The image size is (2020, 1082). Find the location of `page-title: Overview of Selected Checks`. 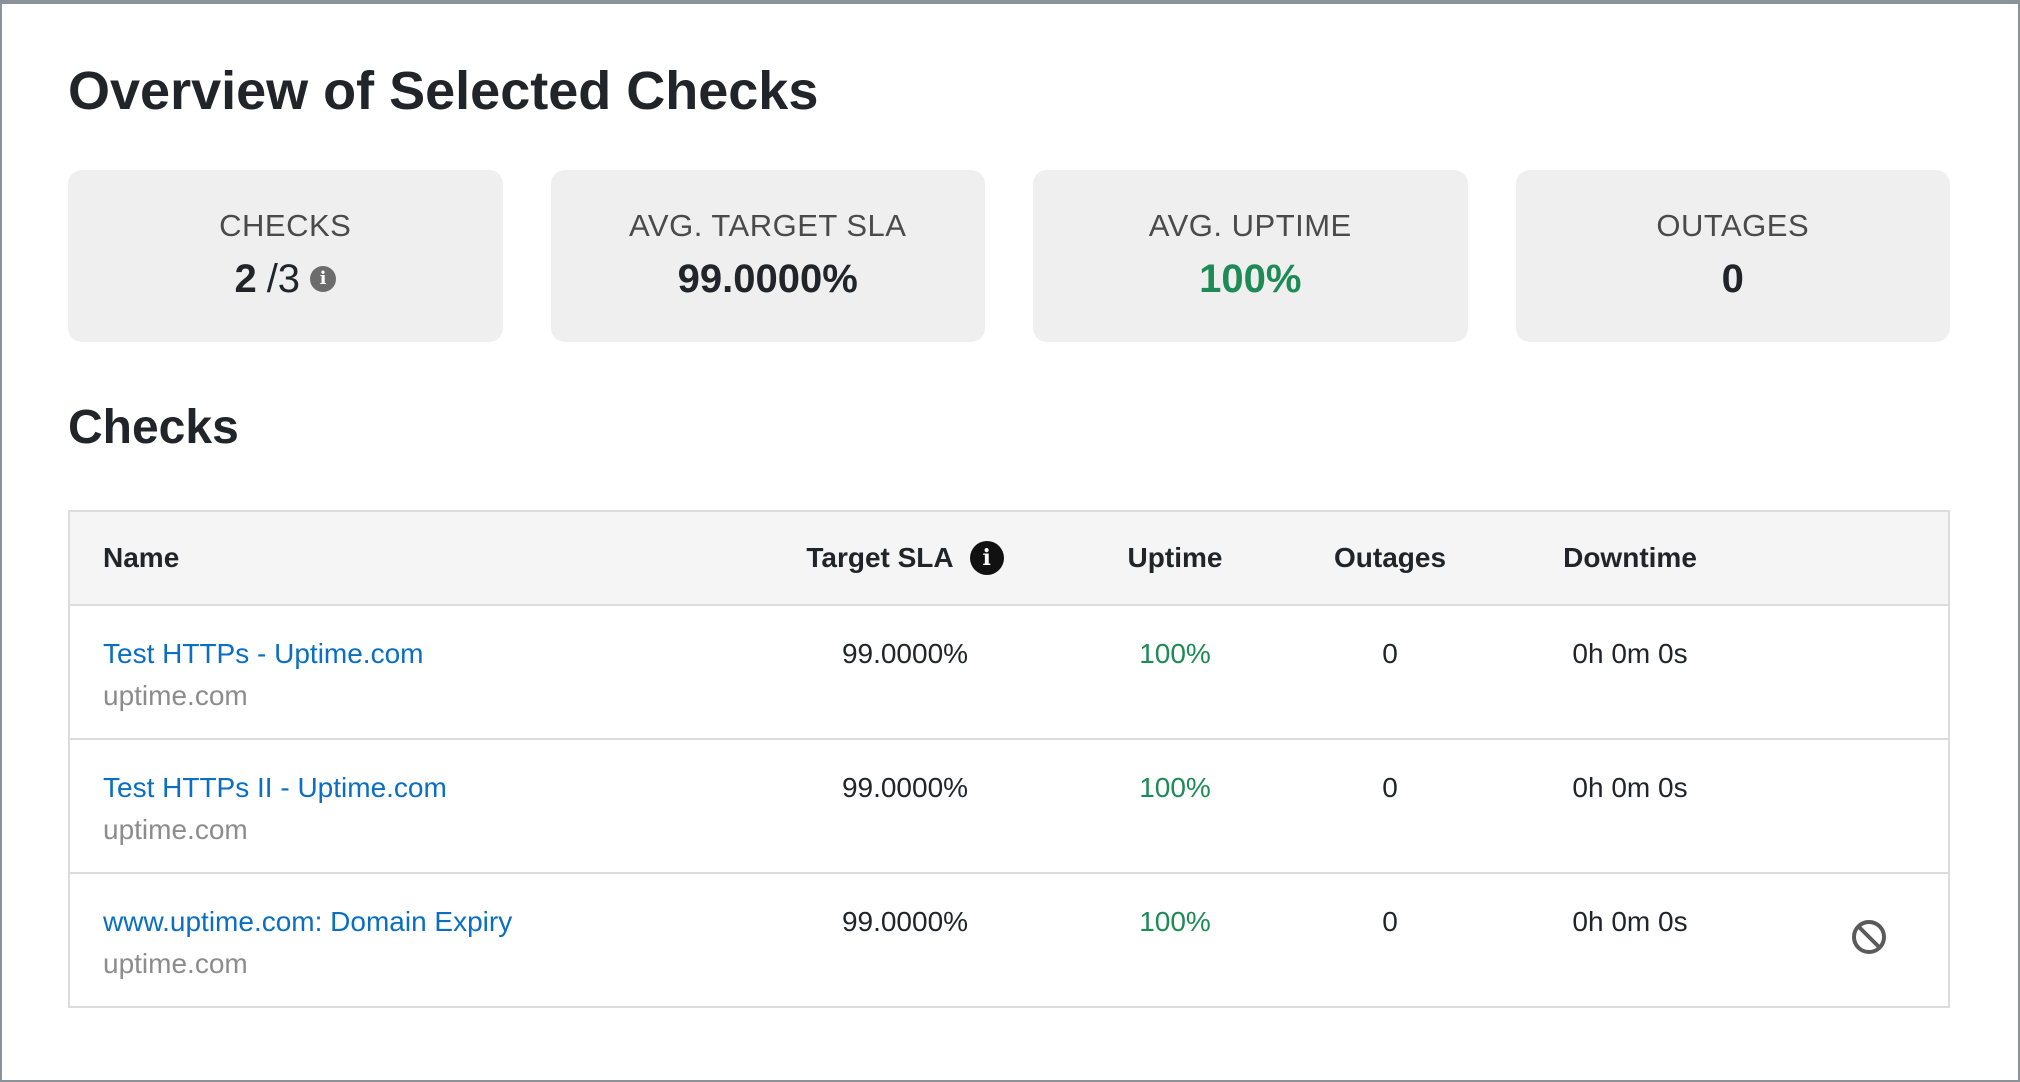

page-title: Overview of Selected Checks is located at coordinates (443, 91).